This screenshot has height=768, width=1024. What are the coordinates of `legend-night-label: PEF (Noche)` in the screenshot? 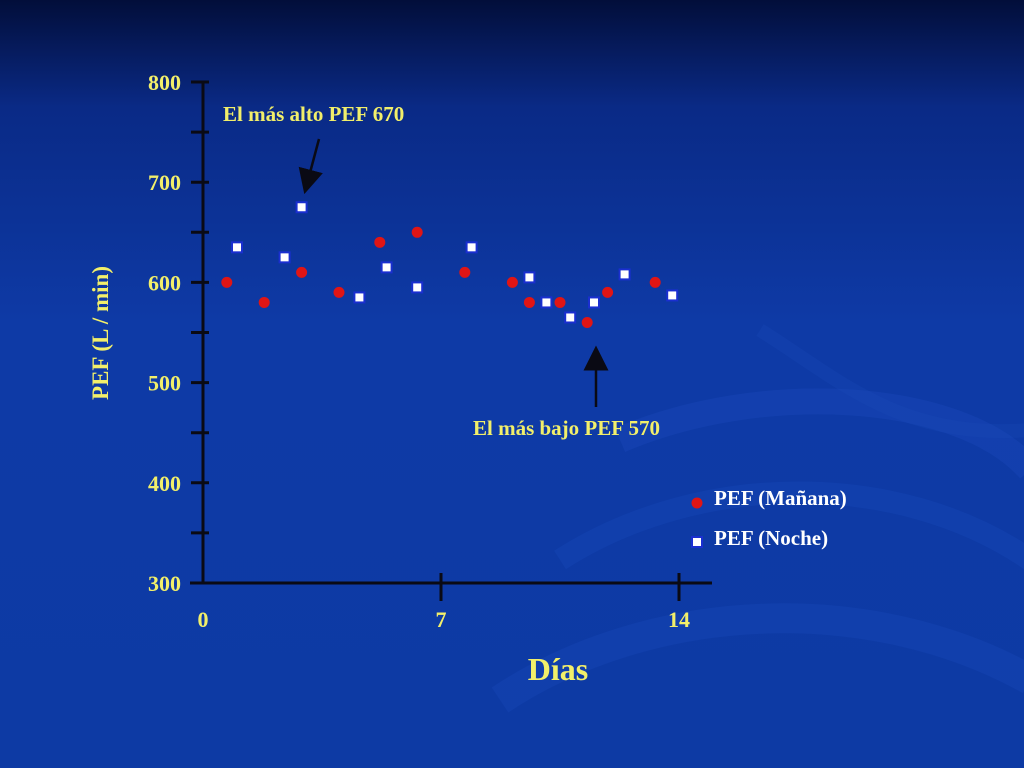 It's located at (771, 538).